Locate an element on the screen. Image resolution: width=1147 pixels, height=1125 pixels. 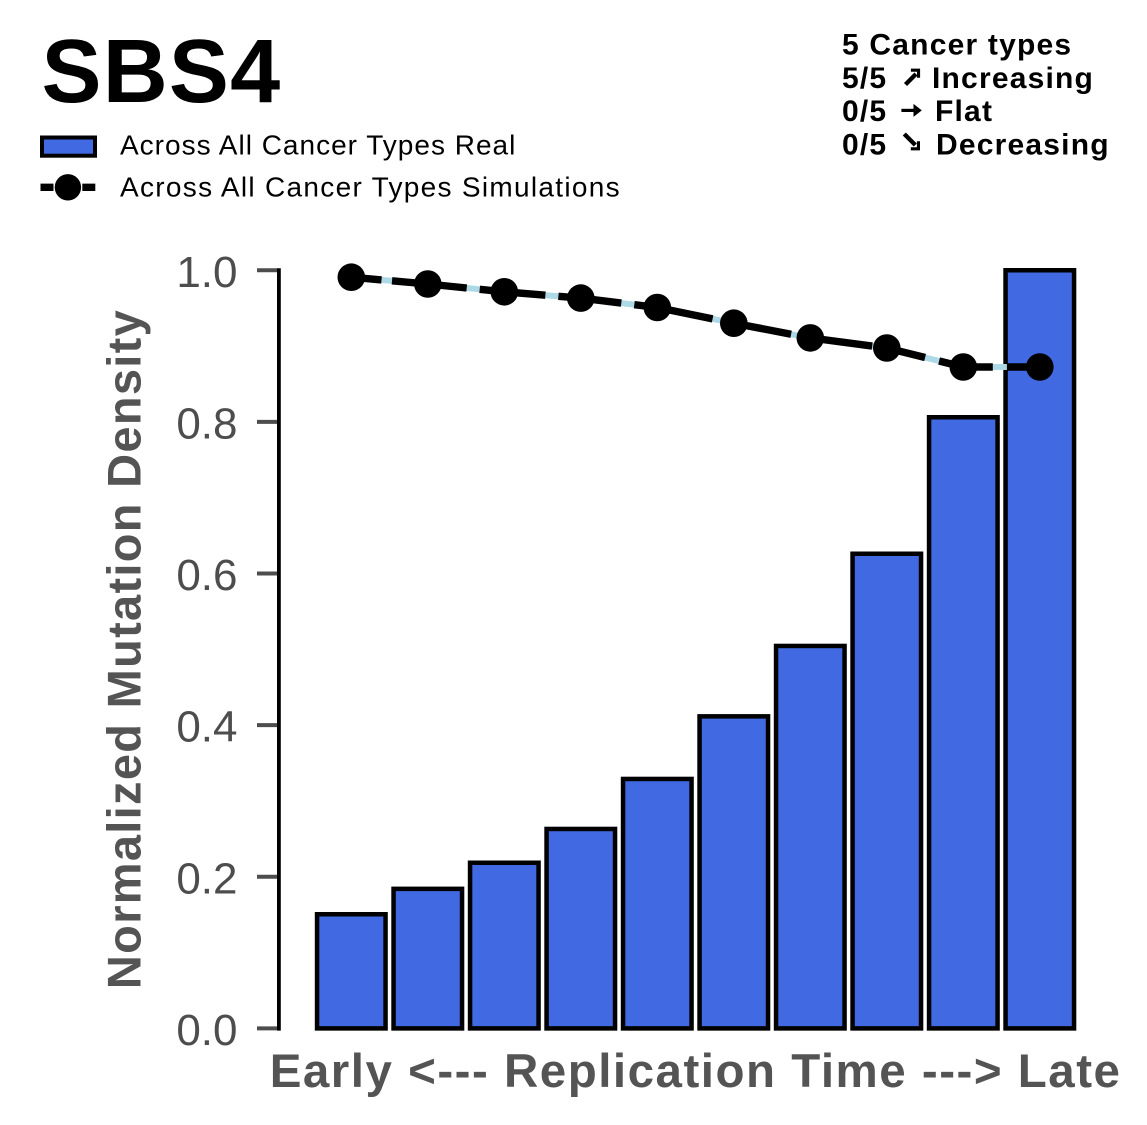
svg-text:Across All Cancer Types Simula: Across All Cancer Types Simulations is located at coordinates (370, 187).